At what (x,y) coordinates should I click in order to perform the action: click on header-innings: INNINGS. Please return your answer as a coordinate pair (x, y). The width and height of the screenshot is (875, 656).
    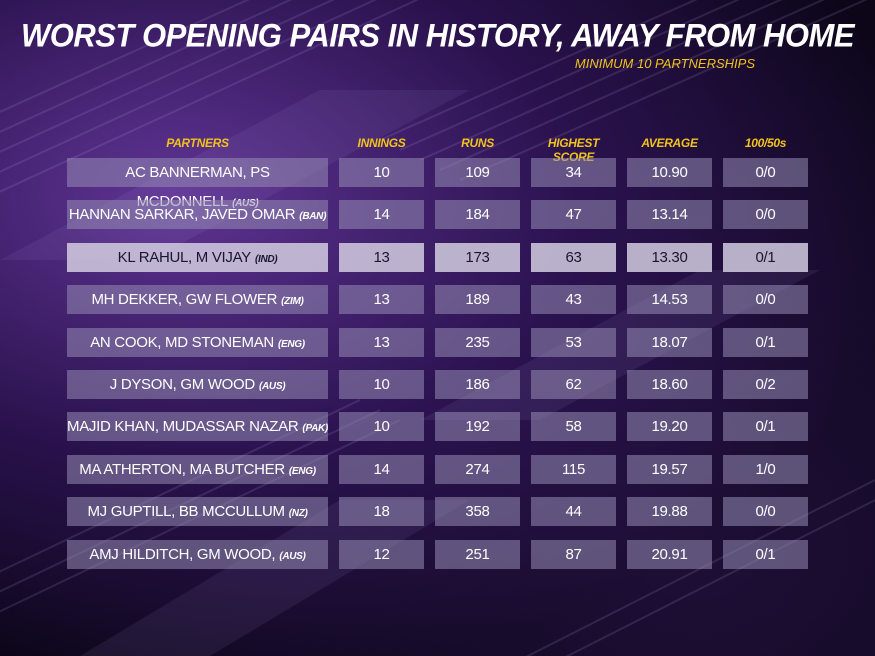
    Looking at the image, I should click on (381, 143).